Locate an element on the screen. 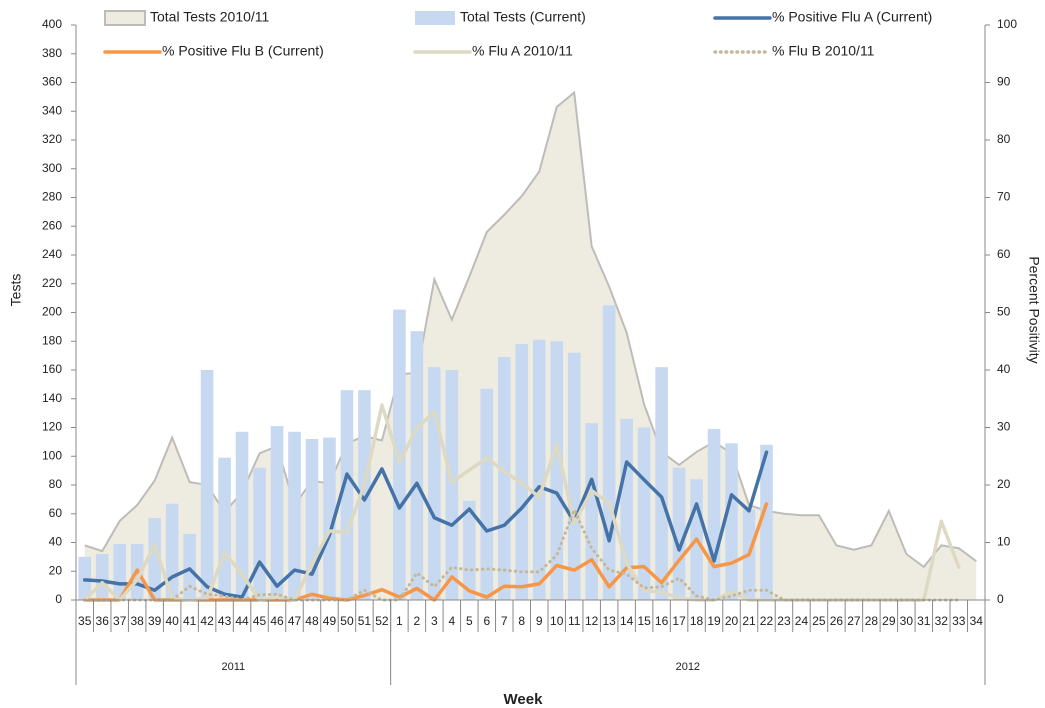 This screenshot has width=1045, height=708. y2-axis-title: Percent Positivity is located at coordinates (1034, 309).